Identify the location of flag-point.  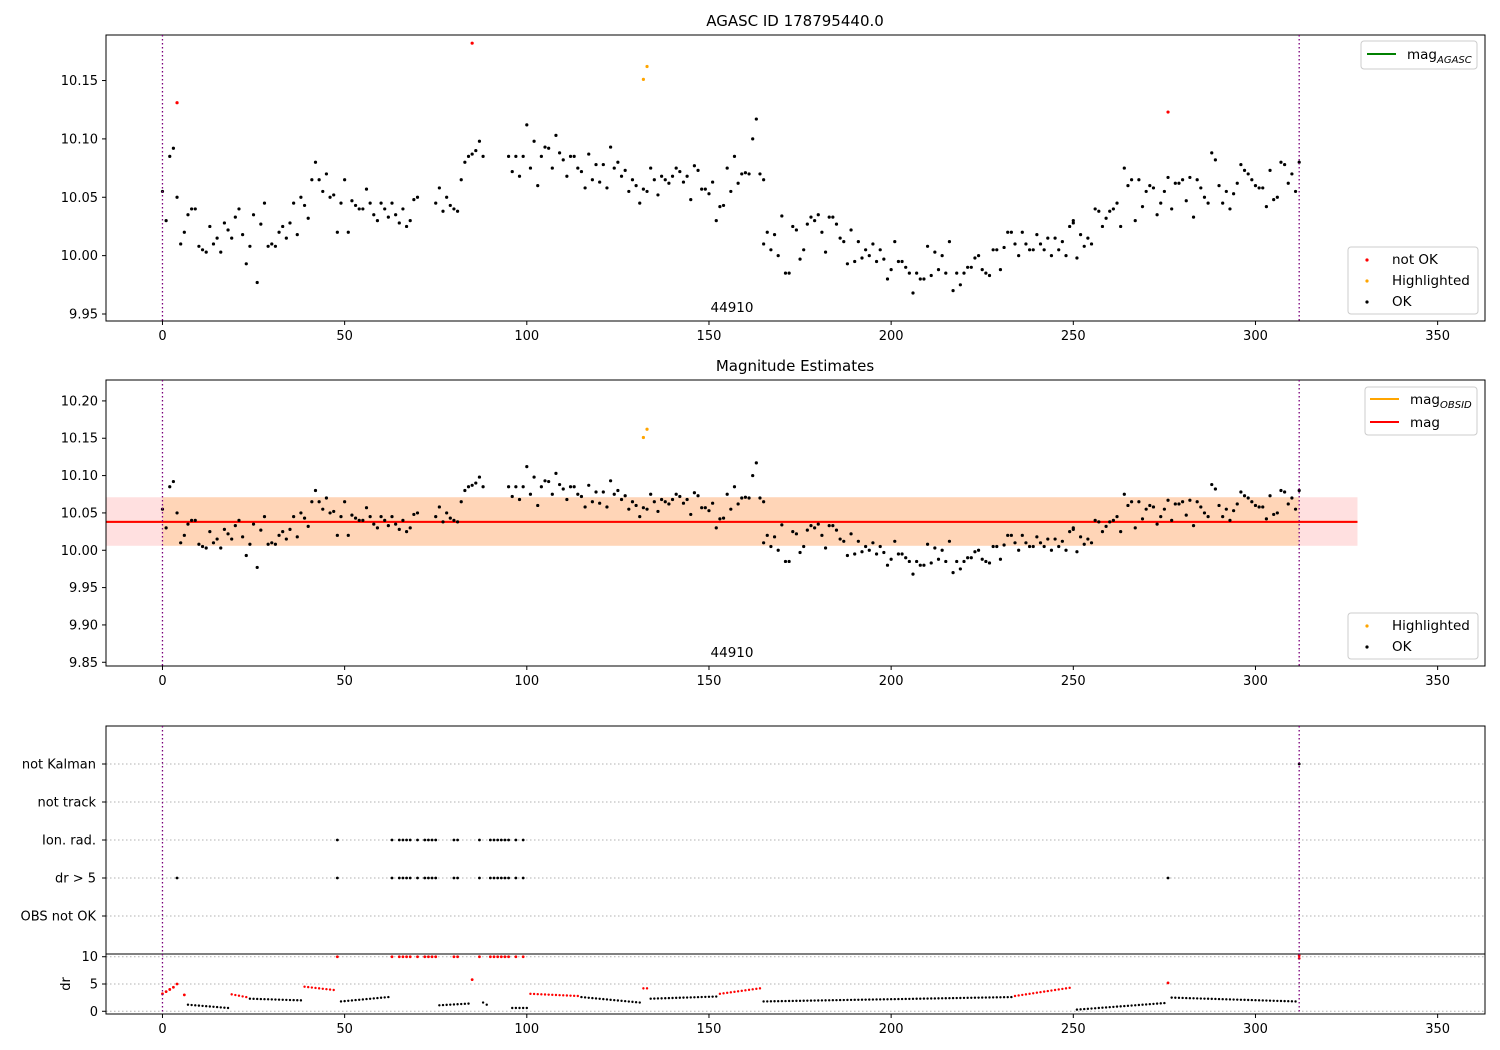
(508, 840).